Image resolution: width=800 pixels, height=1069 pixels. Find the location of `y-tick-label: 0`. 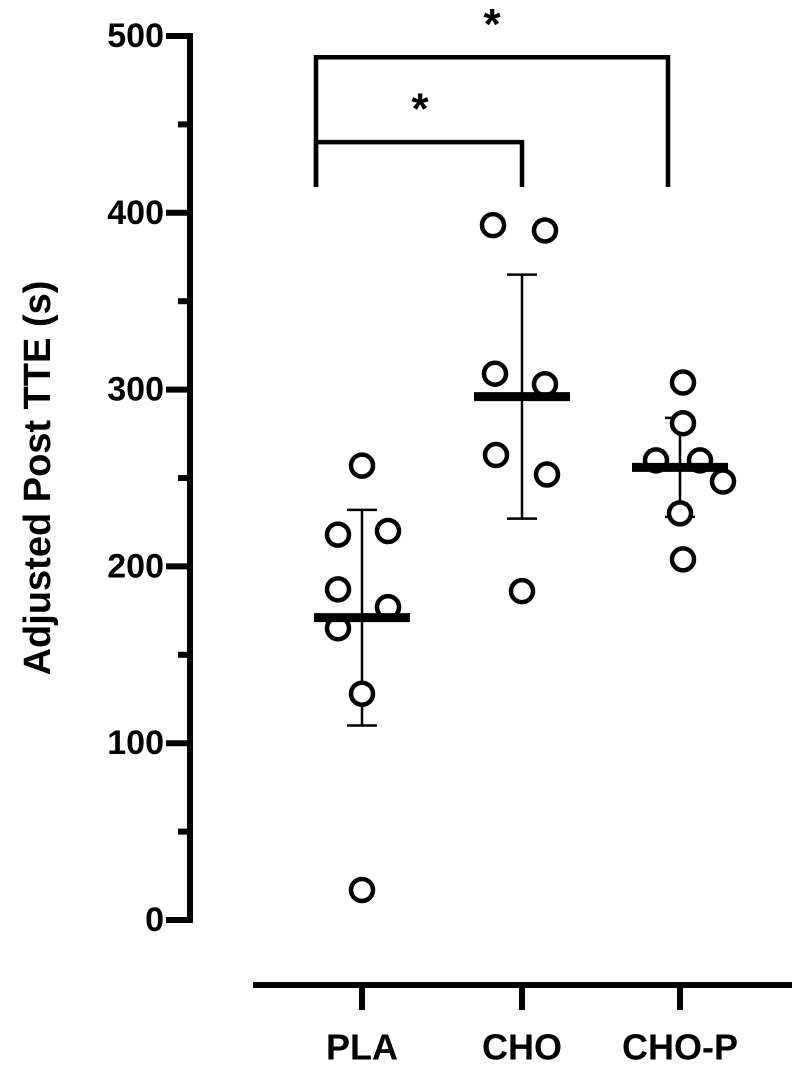

y-tick-label: 0 is located at coordinates (154, 920).